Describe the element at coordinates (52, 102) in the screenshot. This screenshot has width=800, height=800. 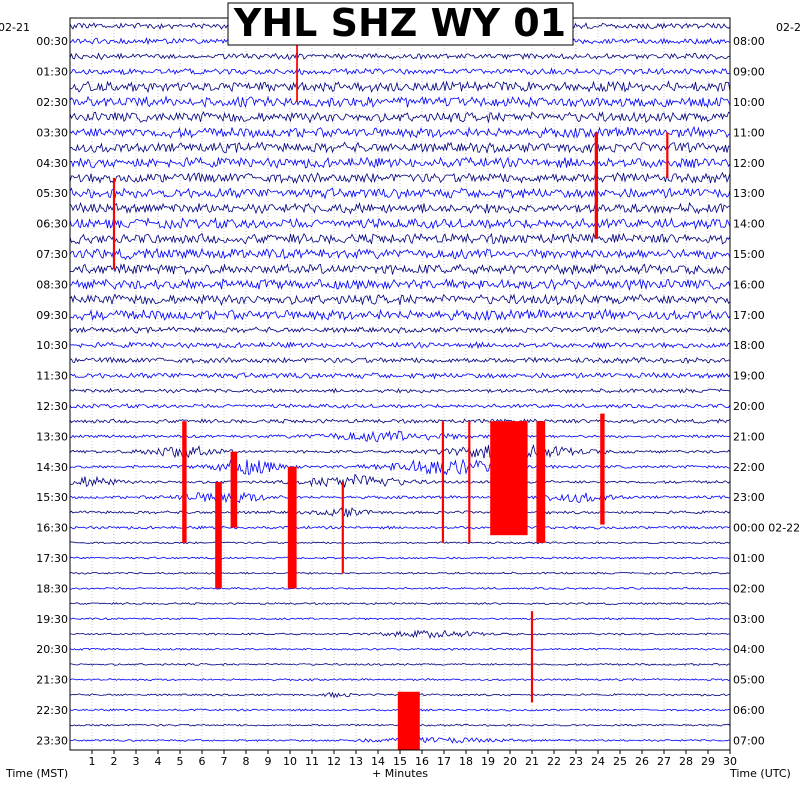
I see `left-time-tick-label: 02:30` at that location.